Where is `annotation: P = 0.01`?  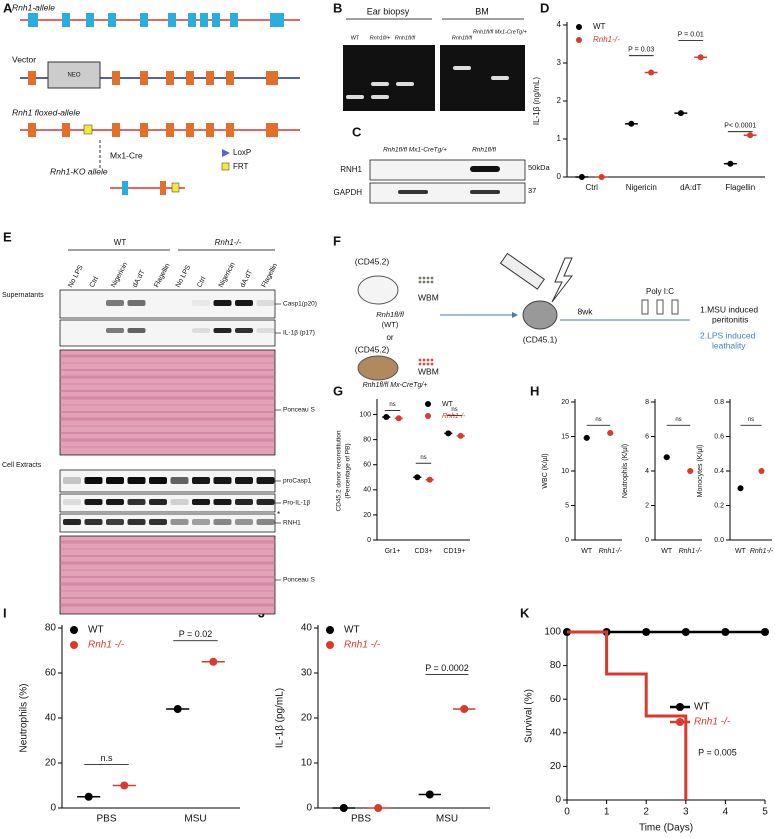
annotation: P = 0.01 is located at coordinates (691, 34).